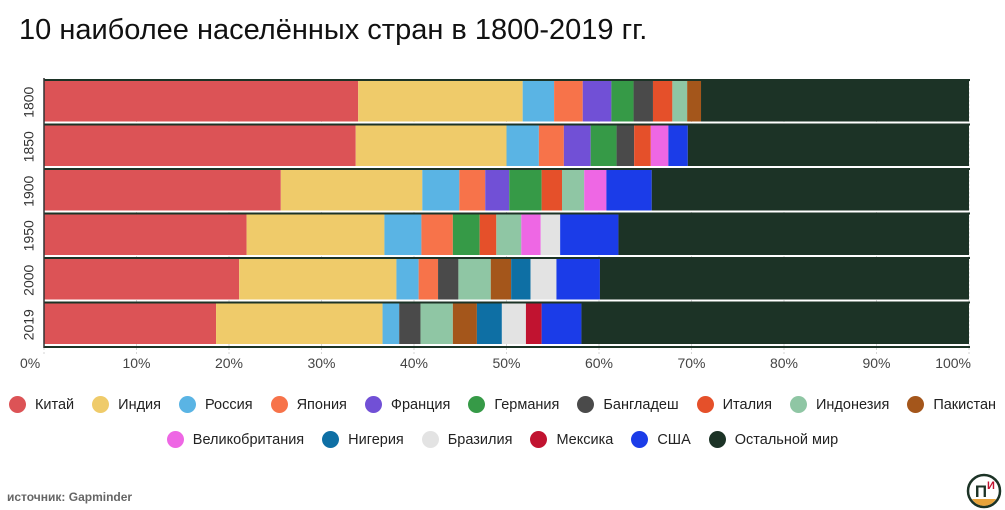 This screenshot has width=1005, height=510. I want to click on legend-label: Великобритания, so click(248, 439).